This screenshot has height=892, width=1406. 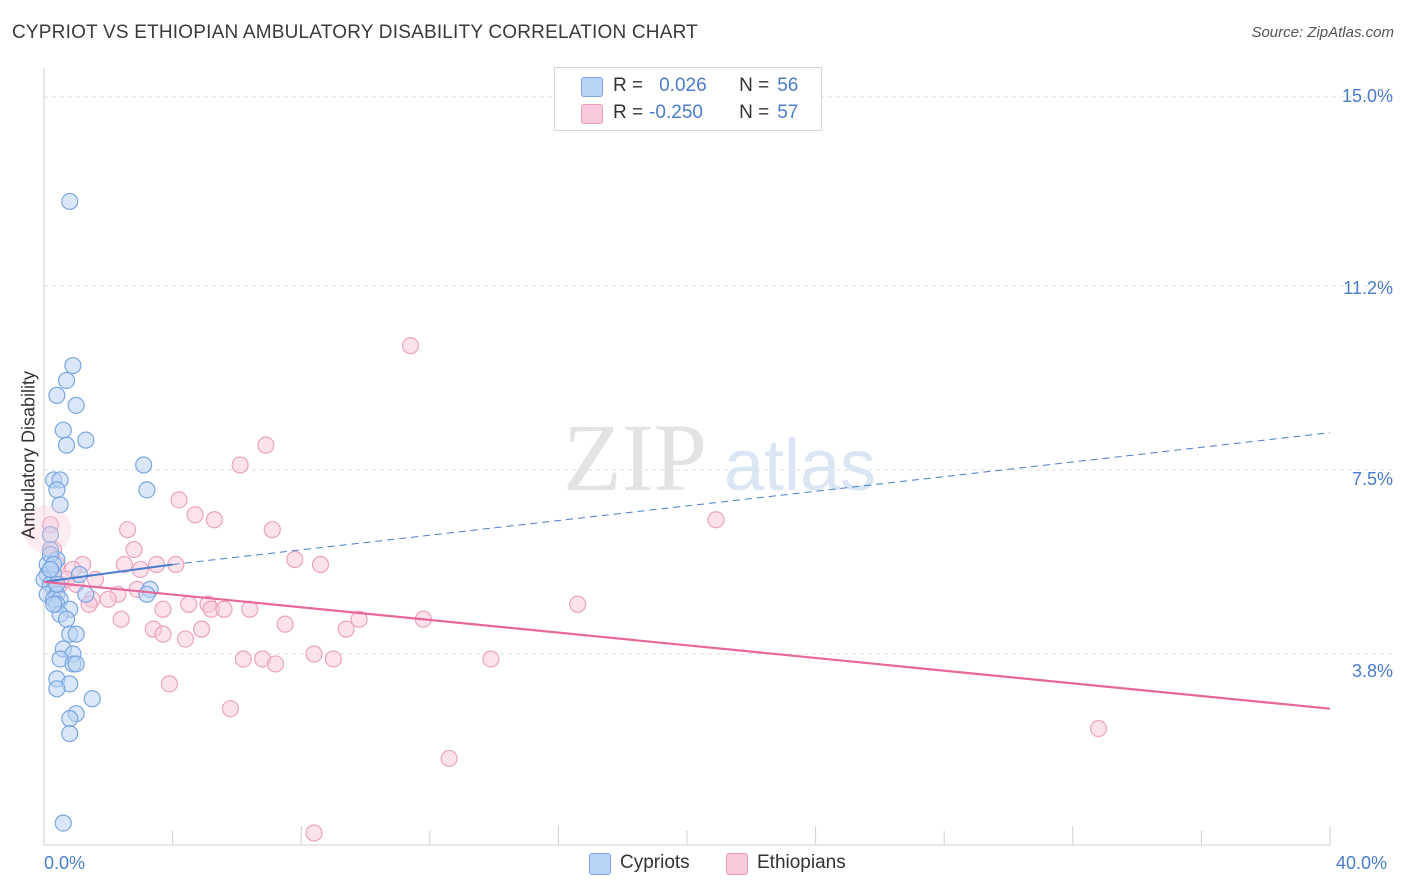 I want to click on bottom-legend-cypriots: Cypriots, so click(x=655, y=862).